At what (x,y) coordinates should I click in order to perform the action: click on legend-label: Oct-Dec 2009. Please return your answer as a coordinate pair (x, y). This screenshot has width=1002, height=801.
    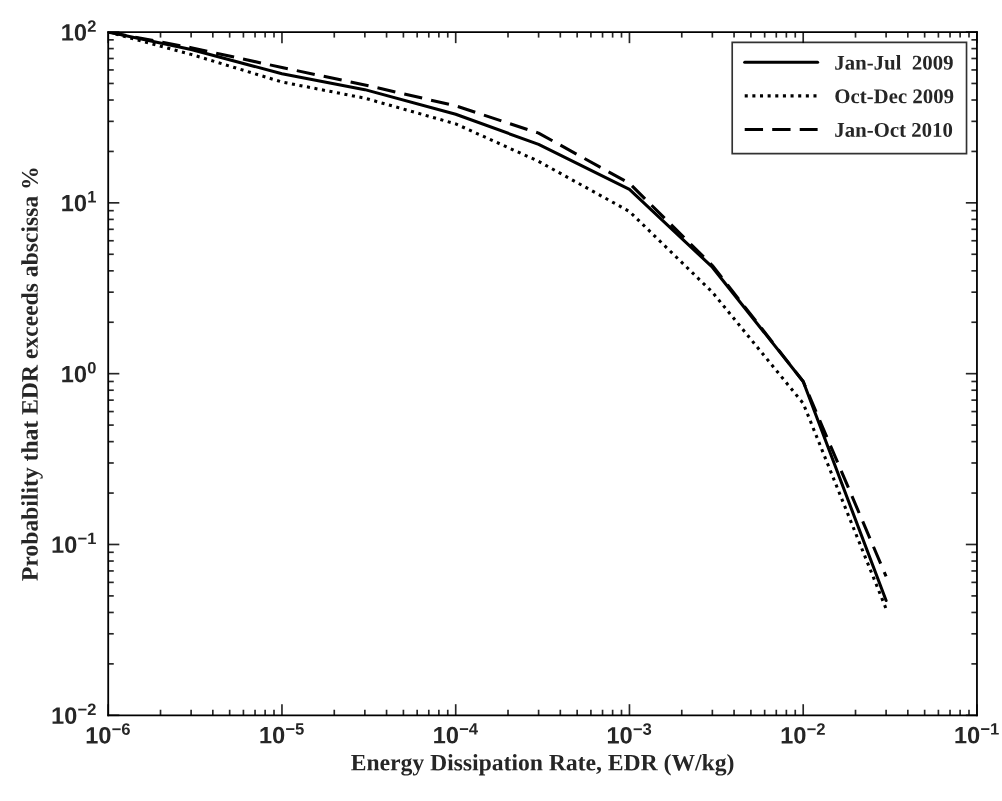
    Looking at the image, I should click on (894, 96).